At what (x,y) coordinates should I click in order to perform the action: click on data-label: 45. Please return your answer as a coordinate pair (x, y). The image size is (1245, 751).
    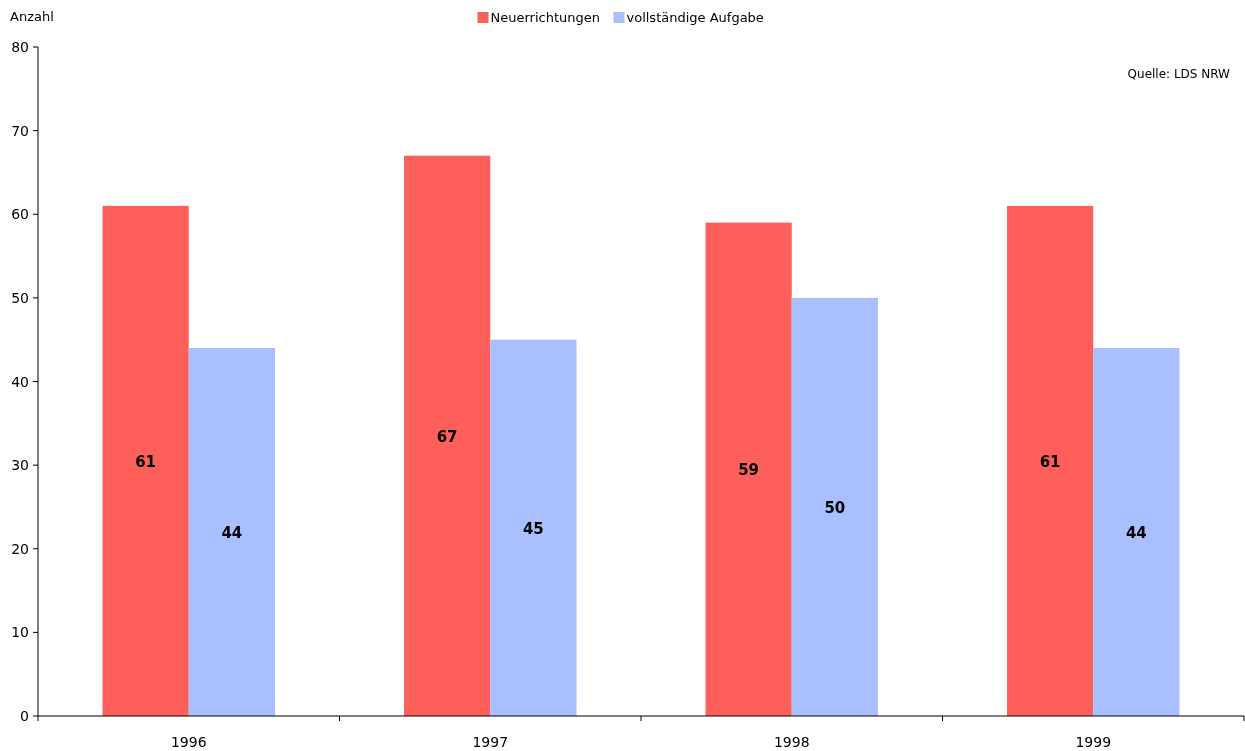
    Looking at the image, I should click on (533, 528).